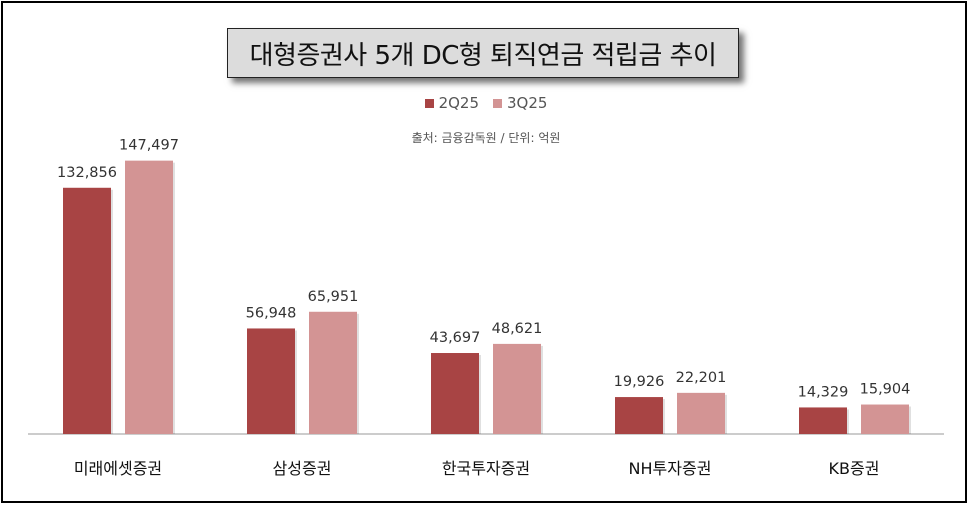  I want to click on legend-label-3q25: 3Q25, so click(527, 103).